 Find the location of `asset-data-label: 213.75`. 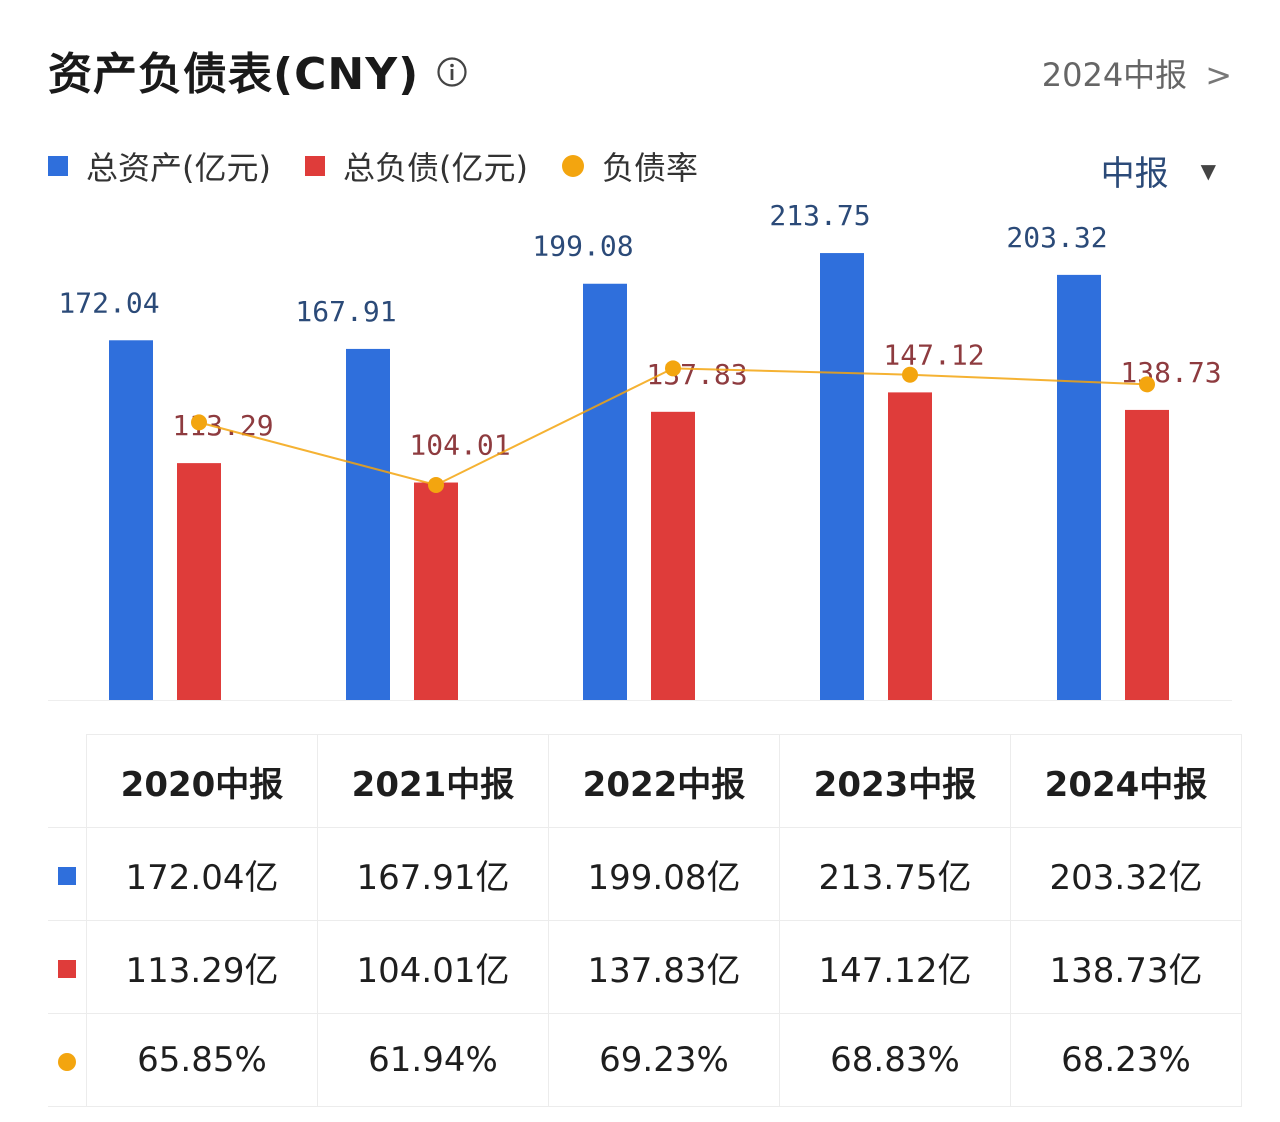

asset-data-label: 213.75 is located at coordinates (819, 216).